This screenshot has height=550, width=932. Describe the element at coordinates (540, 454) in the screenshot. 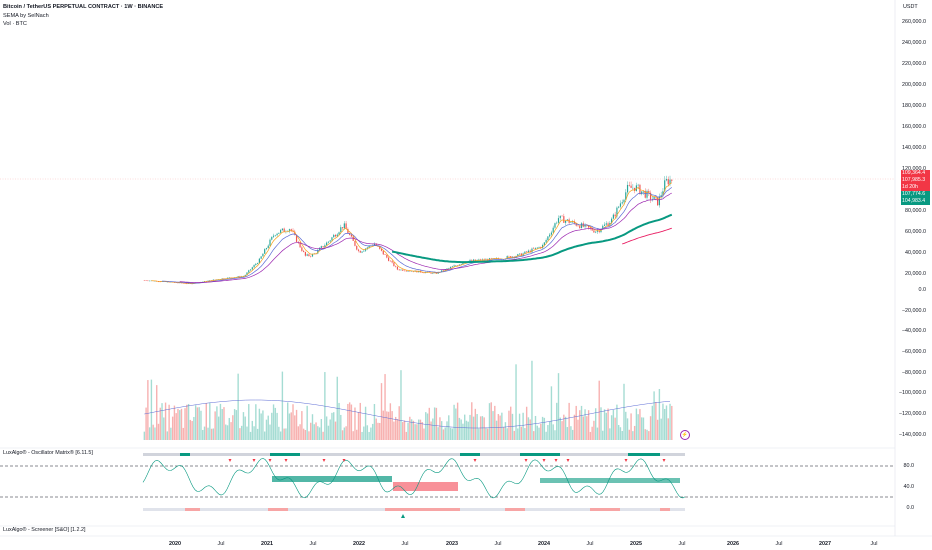

I see `osc-top-strip-segment` at that location.